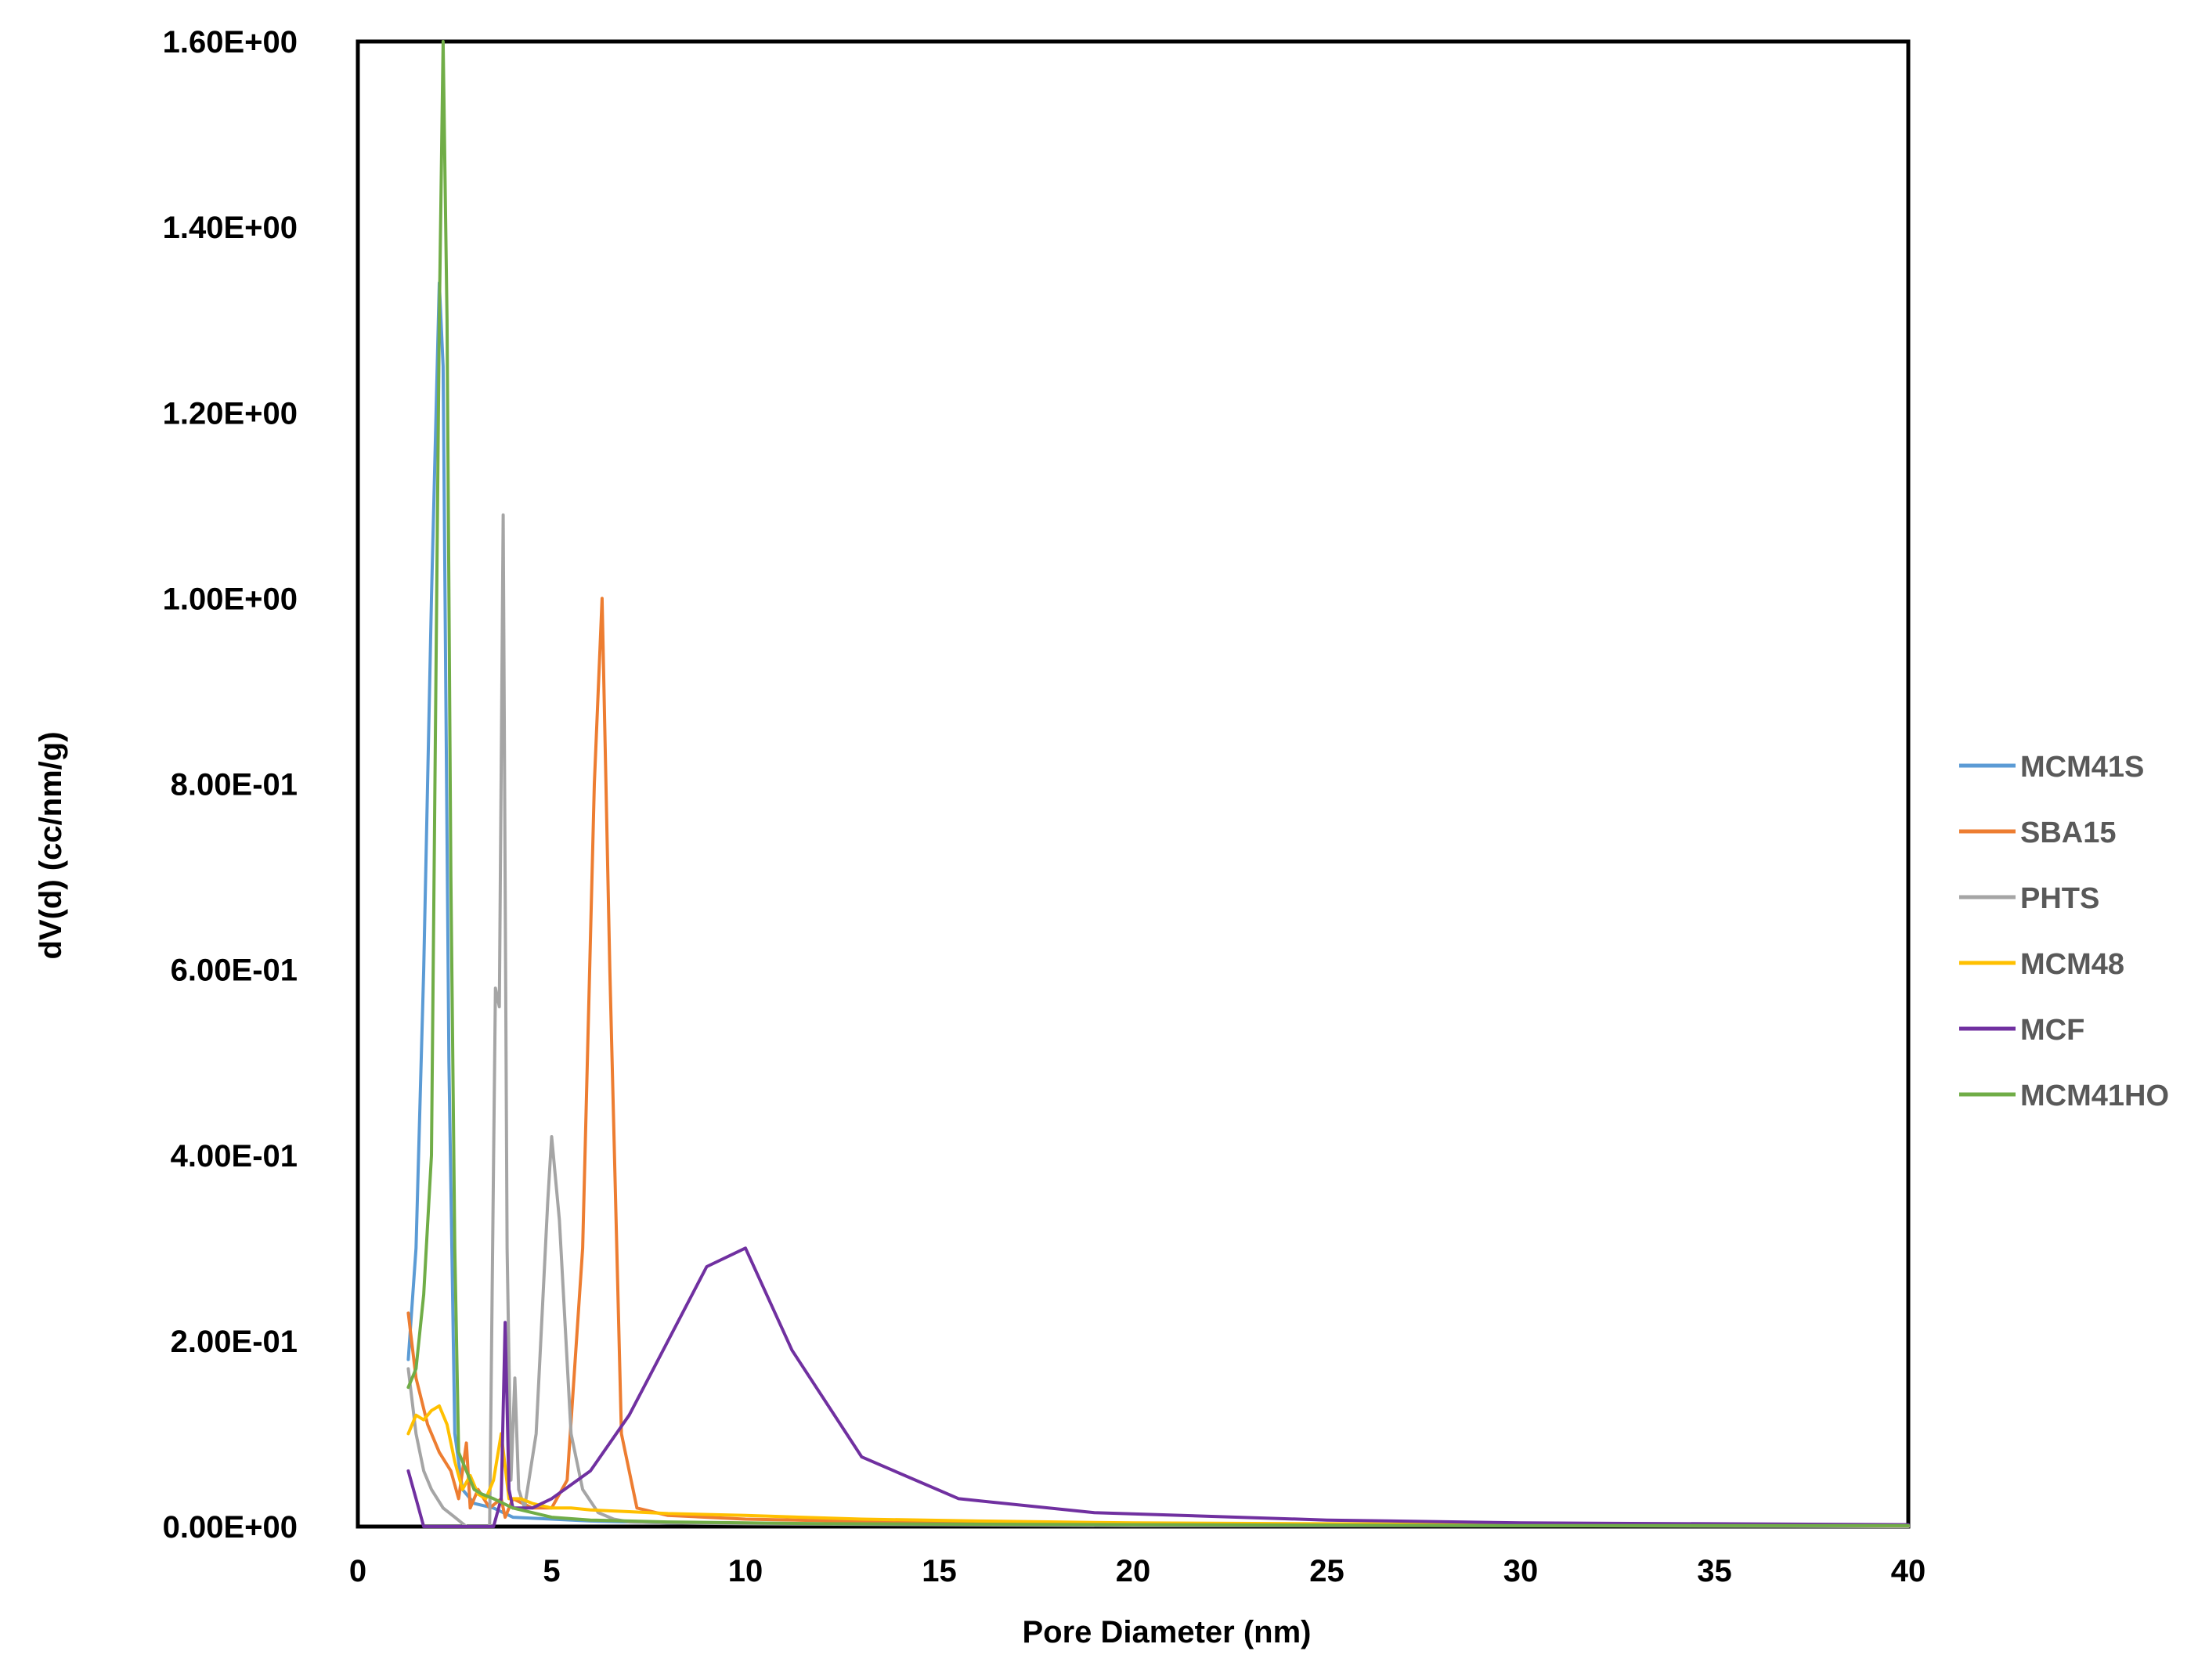 The width and height of the screenshot is (2198, 1680). I want to click on legend-label-sba15: SBA15, so click(2068, 833).